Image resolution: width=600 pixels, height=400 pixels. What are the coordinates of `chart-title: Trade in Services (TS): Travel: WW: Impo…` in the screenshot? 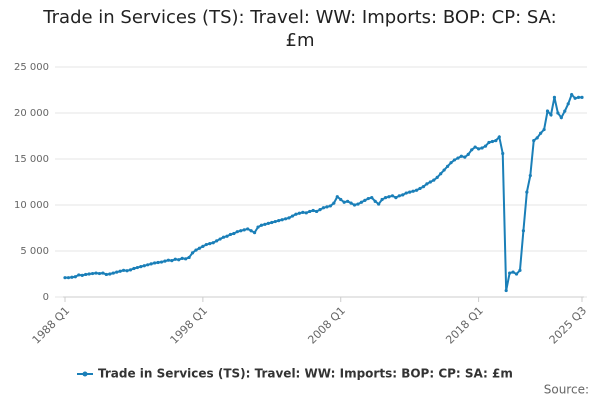 It's located at (300, 29).